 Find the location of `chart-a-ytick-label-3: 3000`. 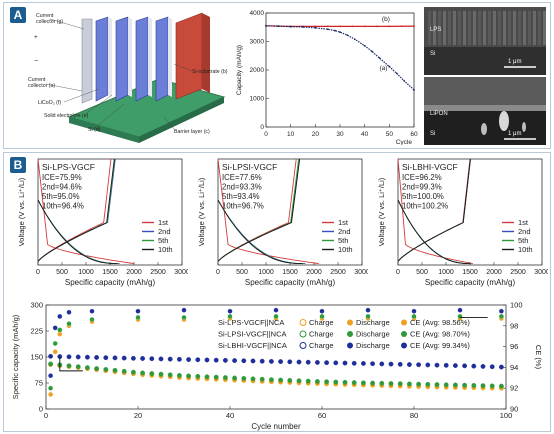

chart-a-ytick-label-3: 3000 is located at coordinates (257, 42).